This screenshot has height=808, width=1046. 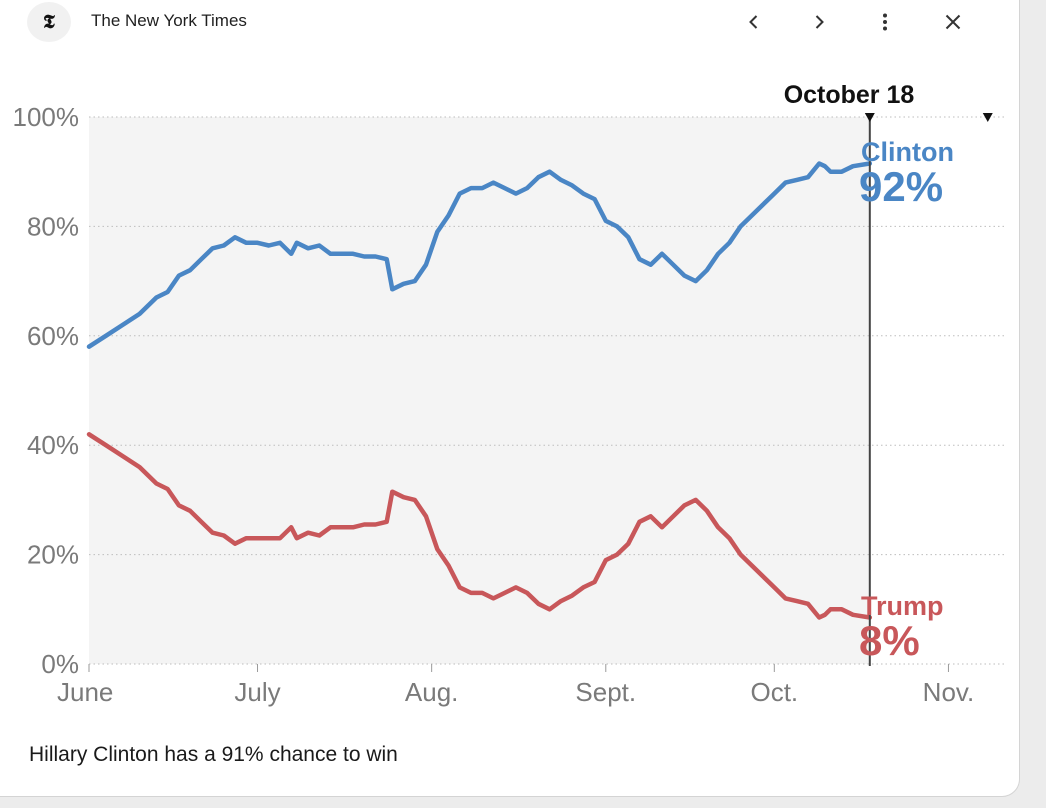 I want to click on previous-button, so click(x=754, y=22).